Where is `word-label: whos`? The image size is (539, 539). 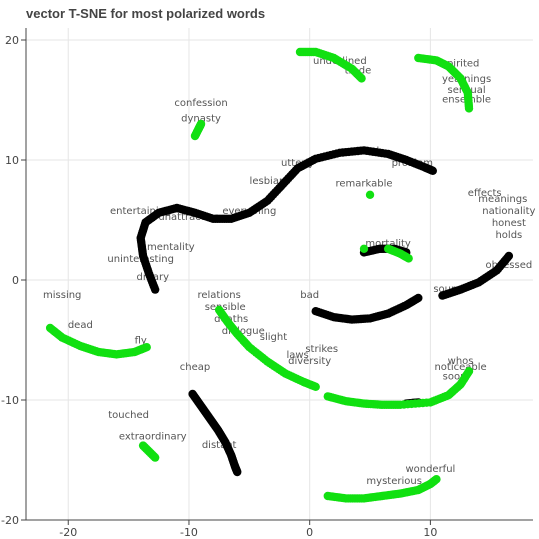
word-label: whos is located at coordinates (461, 361).